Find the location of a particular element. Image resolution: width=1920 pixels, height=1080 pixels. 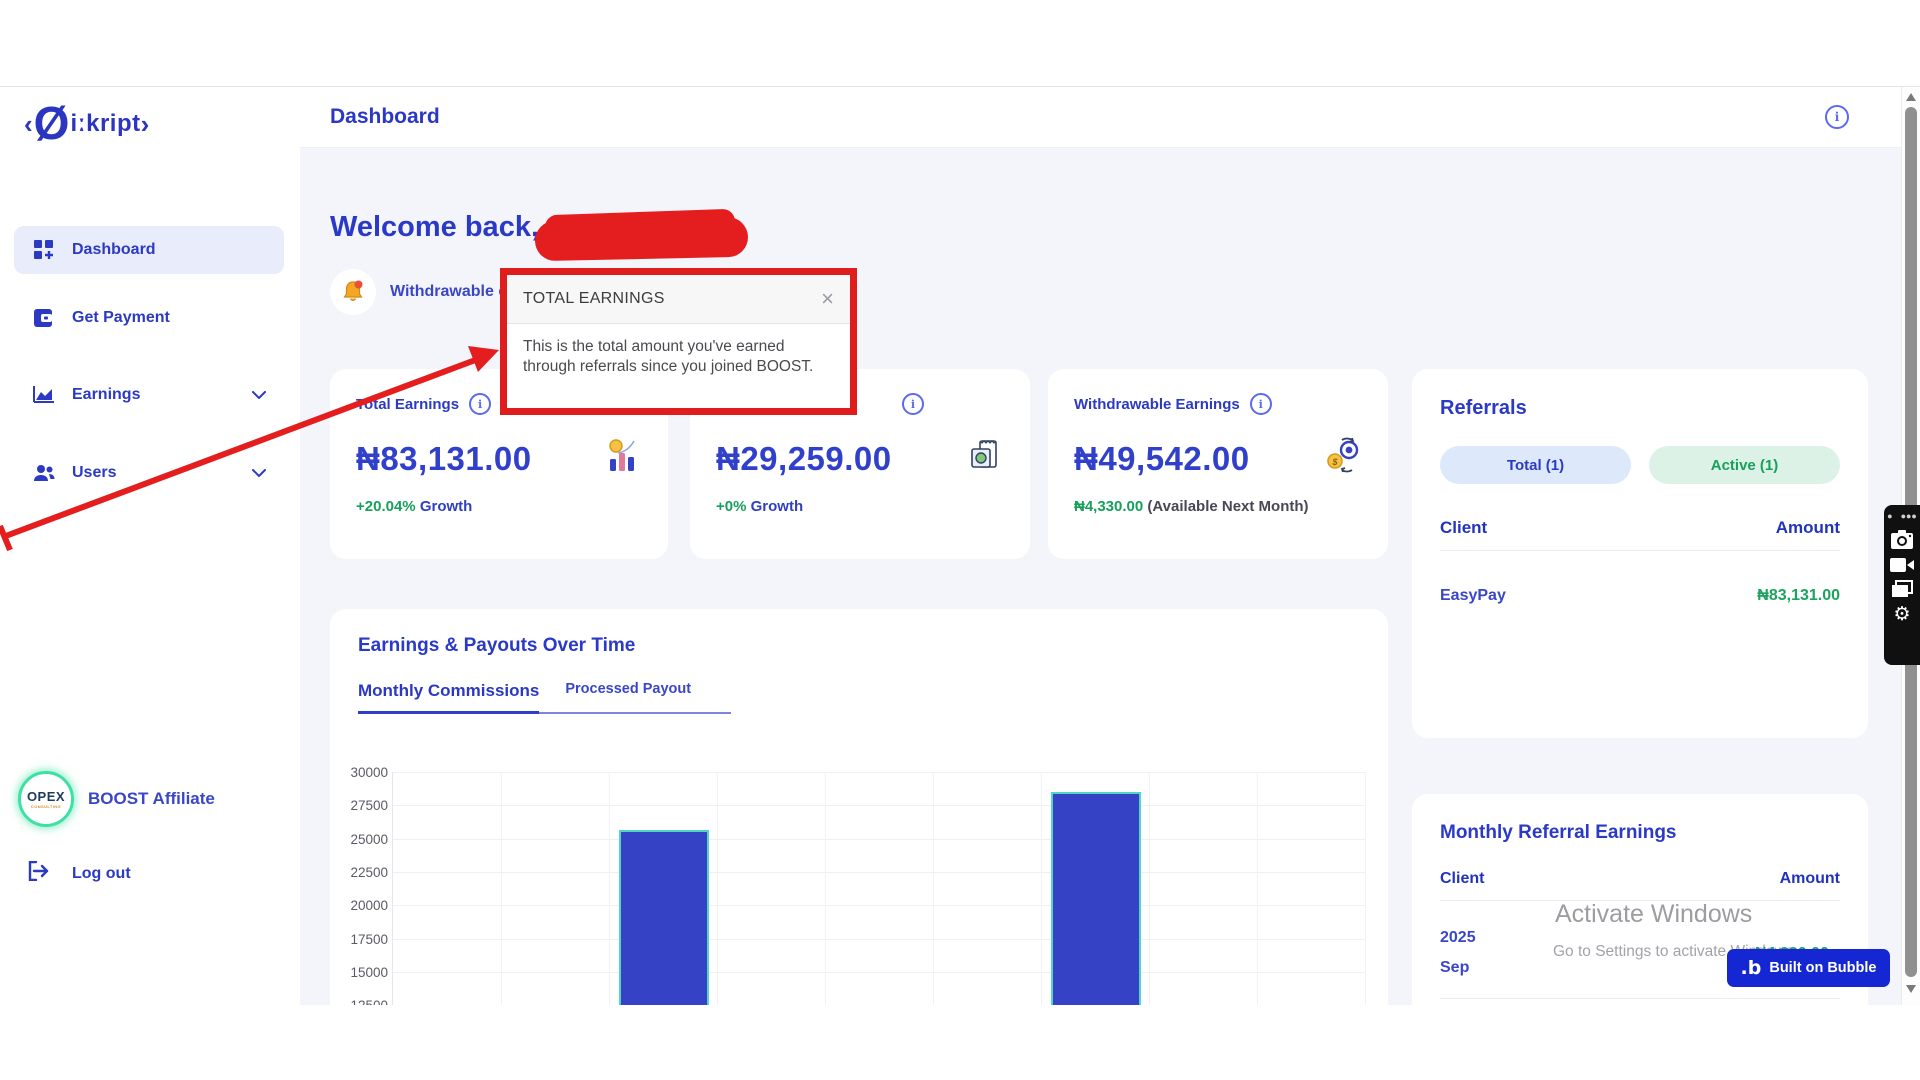

sidebar-item-get-payment: Get Payment is located at coordinates (149, 318).